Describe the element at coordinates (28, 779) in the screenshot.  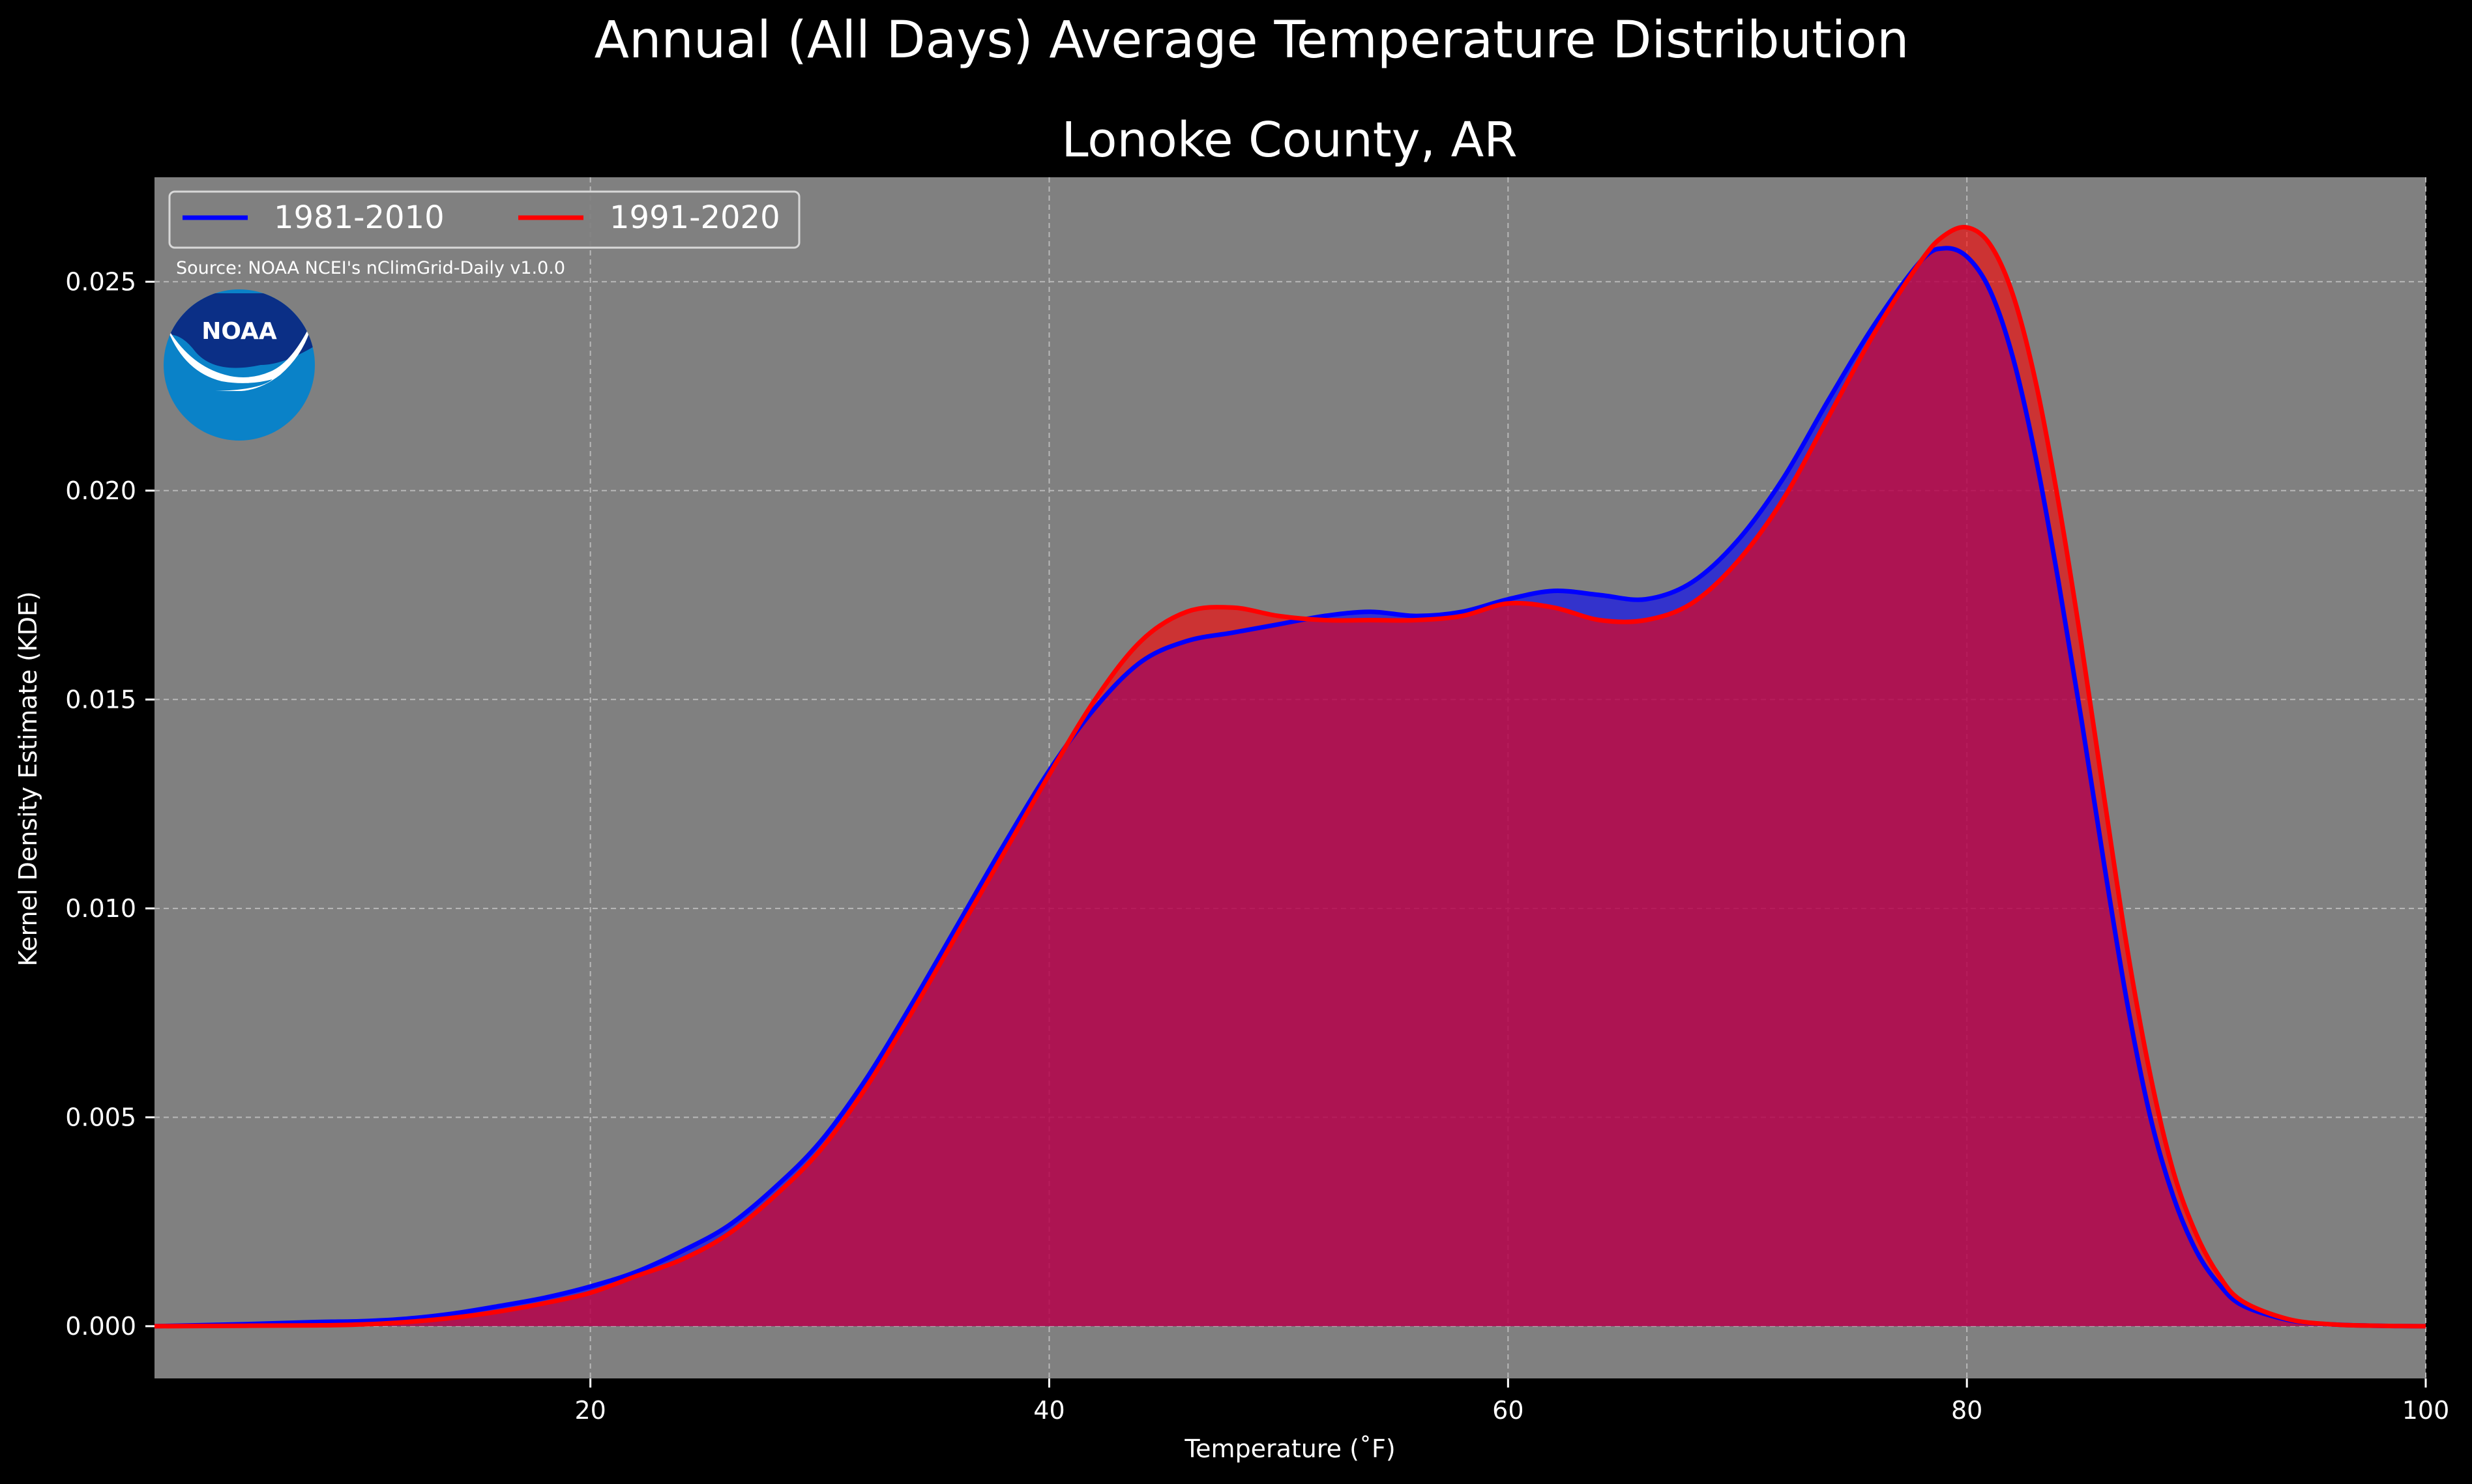
I see `y-axis-label: Kernel Density Estimate (KDE)` at that location.